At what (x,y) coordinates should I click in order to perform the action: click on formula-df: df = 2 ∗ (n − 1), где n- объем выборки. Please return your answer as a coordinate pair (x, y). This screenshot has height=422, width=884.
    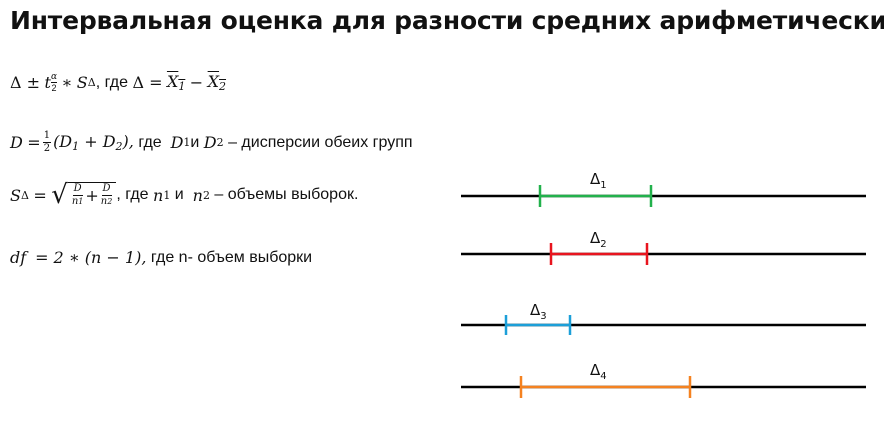
    Looking at the image, I should click on (161, 257).